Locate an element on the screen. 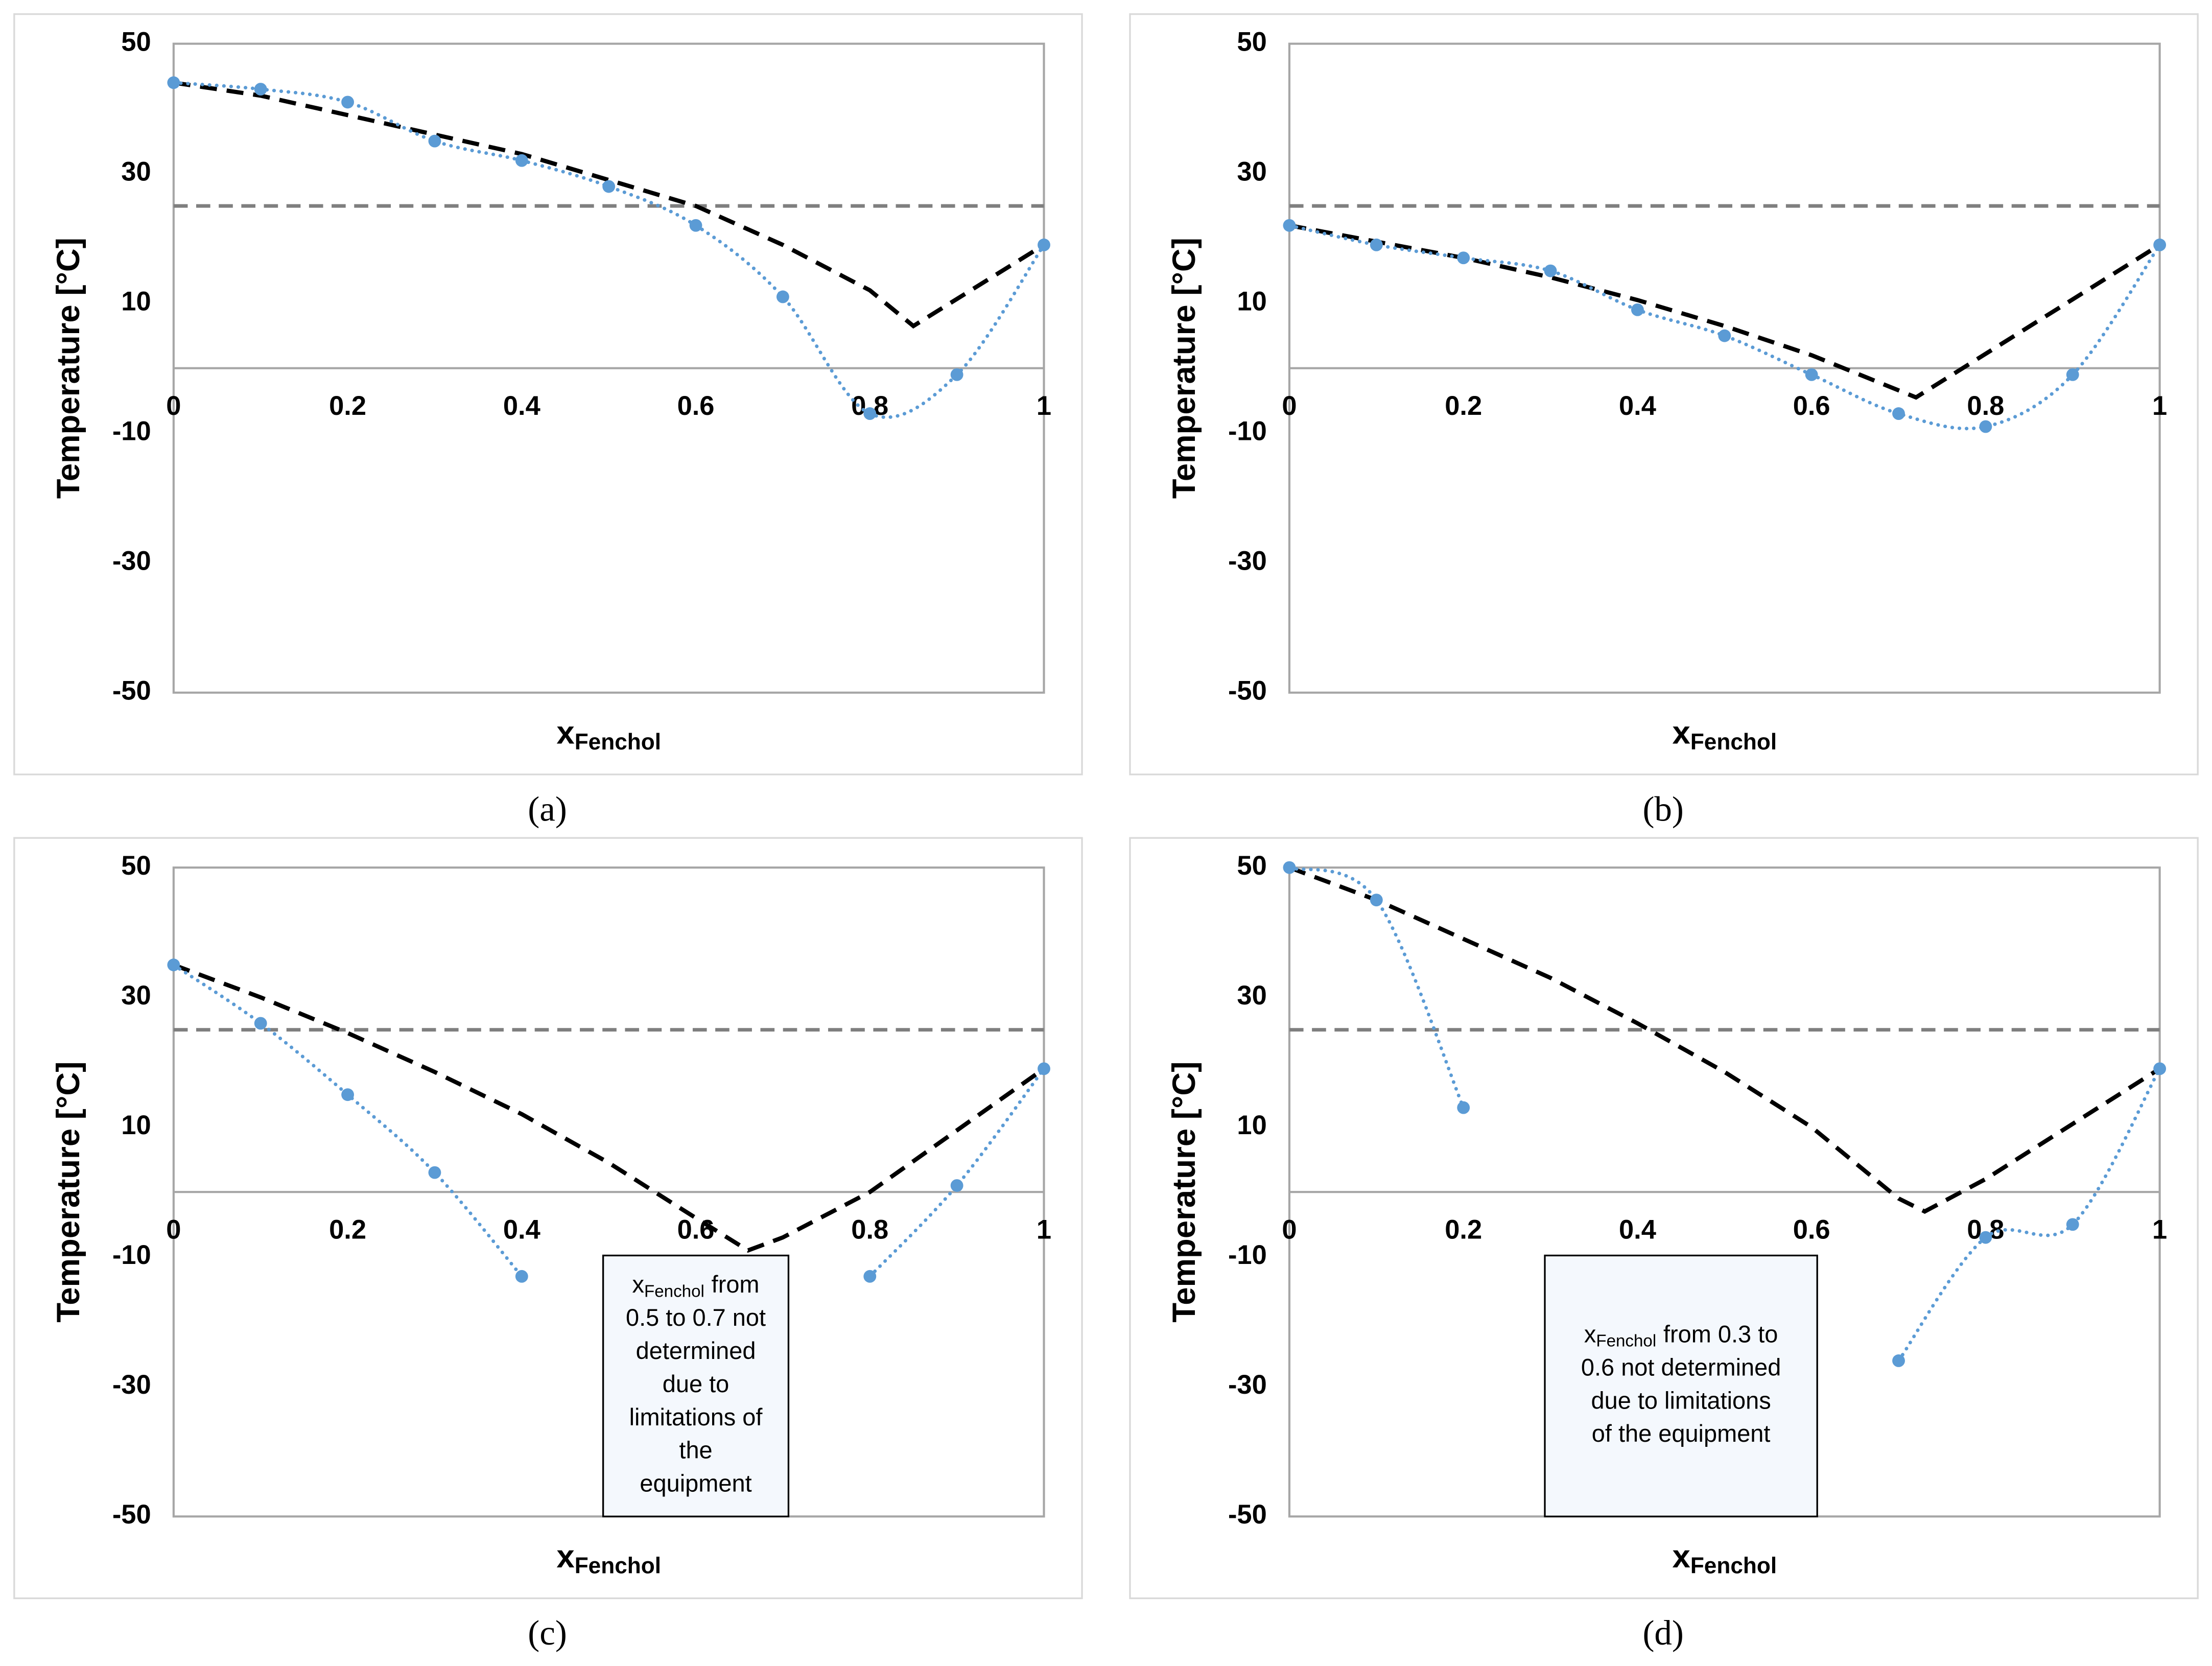  annotation-line: due to limitations is located at coordinates (1681, 1401).